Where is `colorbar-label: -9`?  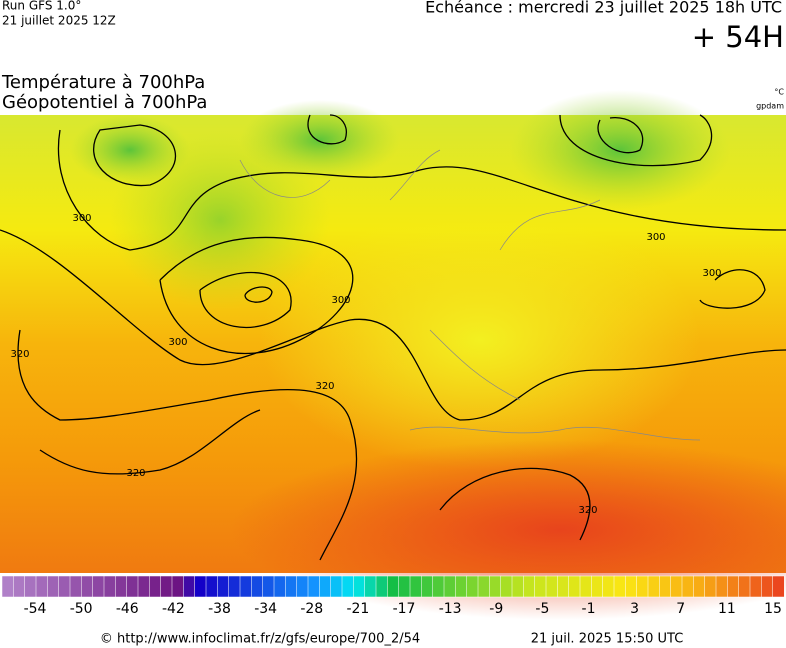
colorbar-label: -9 is located at coordinates (496, 609).